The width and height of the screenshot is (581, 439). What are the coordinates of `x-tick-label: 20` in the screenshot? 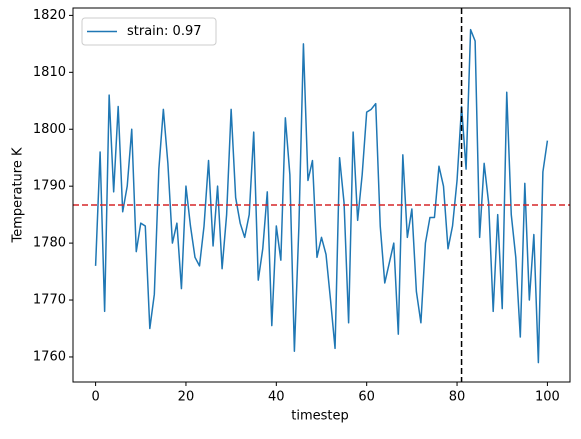 It's located at (186, 397).